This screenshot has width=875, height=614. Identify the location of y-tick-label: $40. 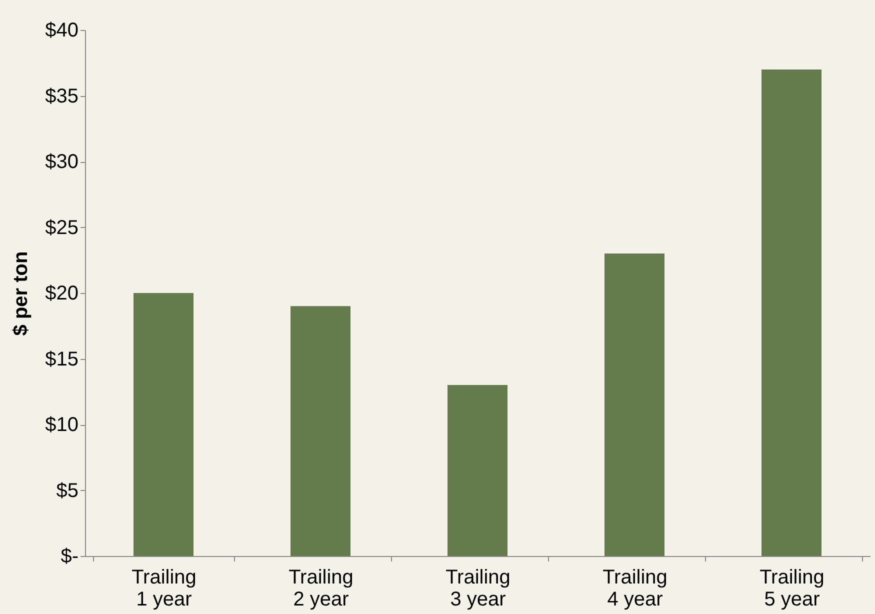
(61, 31).